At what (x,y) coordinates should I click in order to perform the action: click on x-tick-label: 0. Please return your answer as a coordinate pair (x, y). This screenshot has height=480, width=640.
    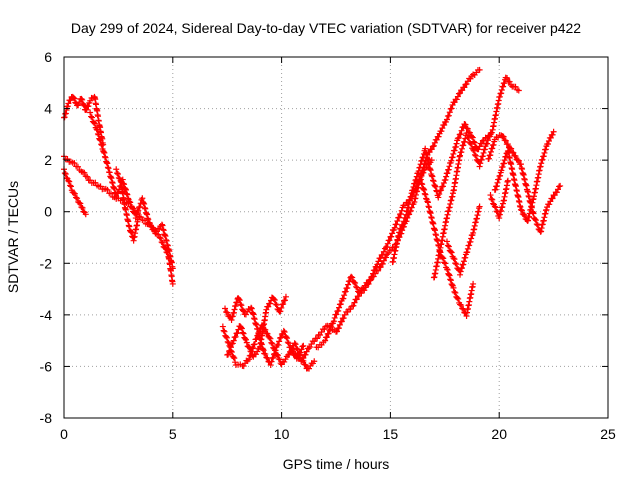
    Looking at the image, I should click on (64, 434).